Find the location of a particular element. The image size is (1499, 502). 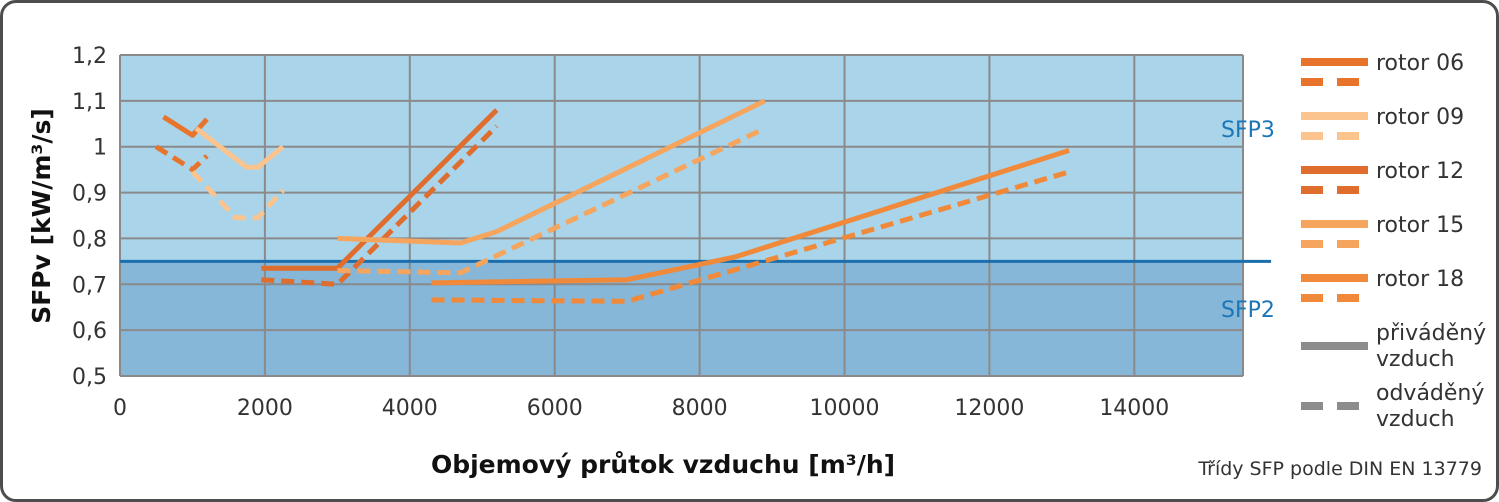

x-tick-label: 14000 is located at coordinates (1134, 408).